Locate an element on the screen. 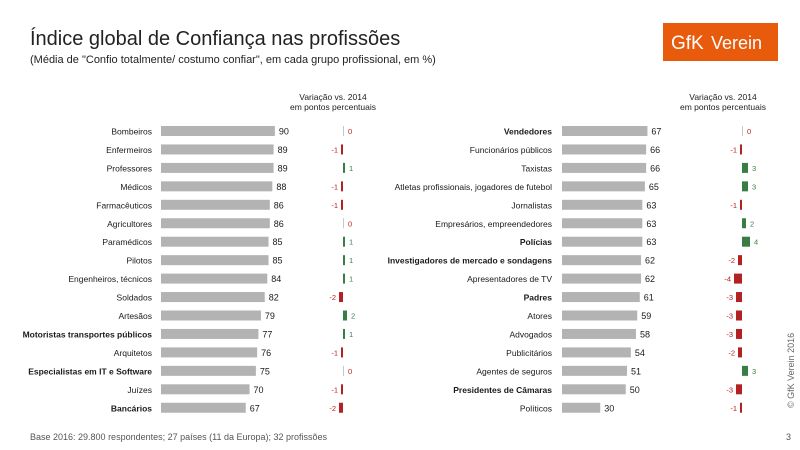  category-label: Empresários, empreendedores is located at coordinates (493, 224).